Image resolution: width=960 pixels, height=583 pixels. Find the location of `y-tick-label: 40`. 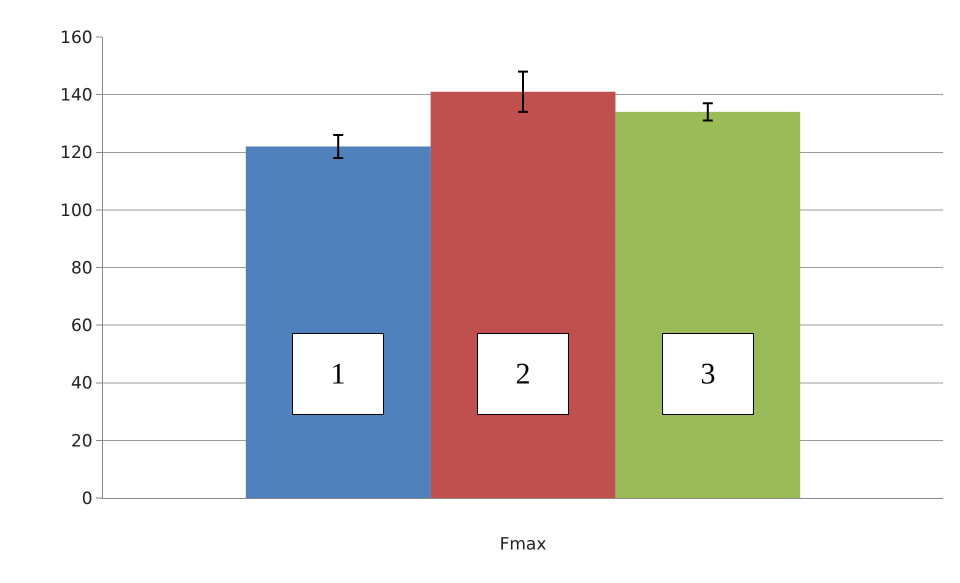

y-tick-label: 40 is located at coordinates (81, 384).